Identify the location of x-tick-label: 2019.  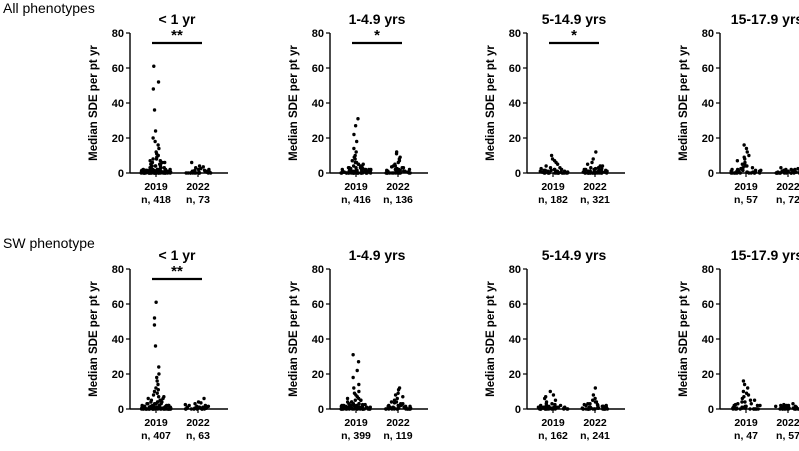
(746, 187).